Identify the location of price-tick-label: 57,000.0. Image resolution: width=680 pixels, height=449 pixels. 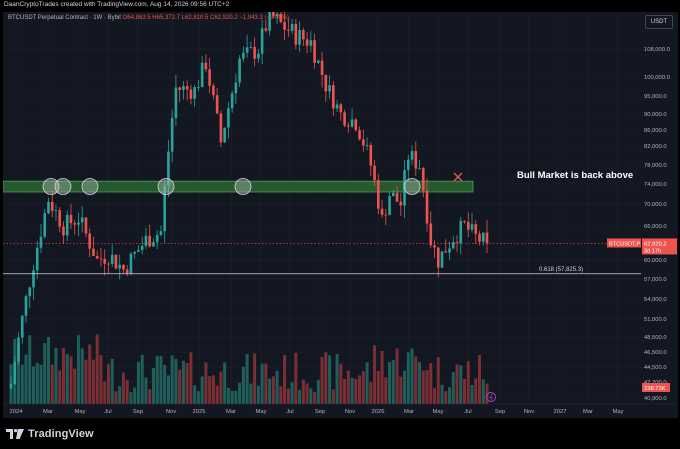
(655, 280).